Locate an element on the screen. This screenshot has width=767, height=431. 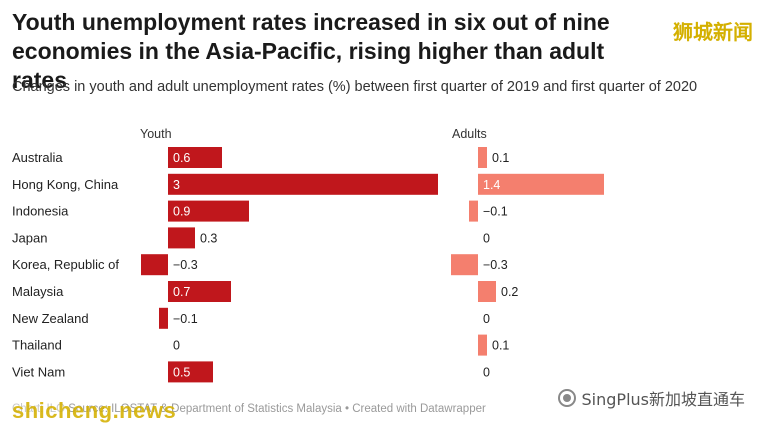
category-label: Malaysia is located at coordinates (38, 291).